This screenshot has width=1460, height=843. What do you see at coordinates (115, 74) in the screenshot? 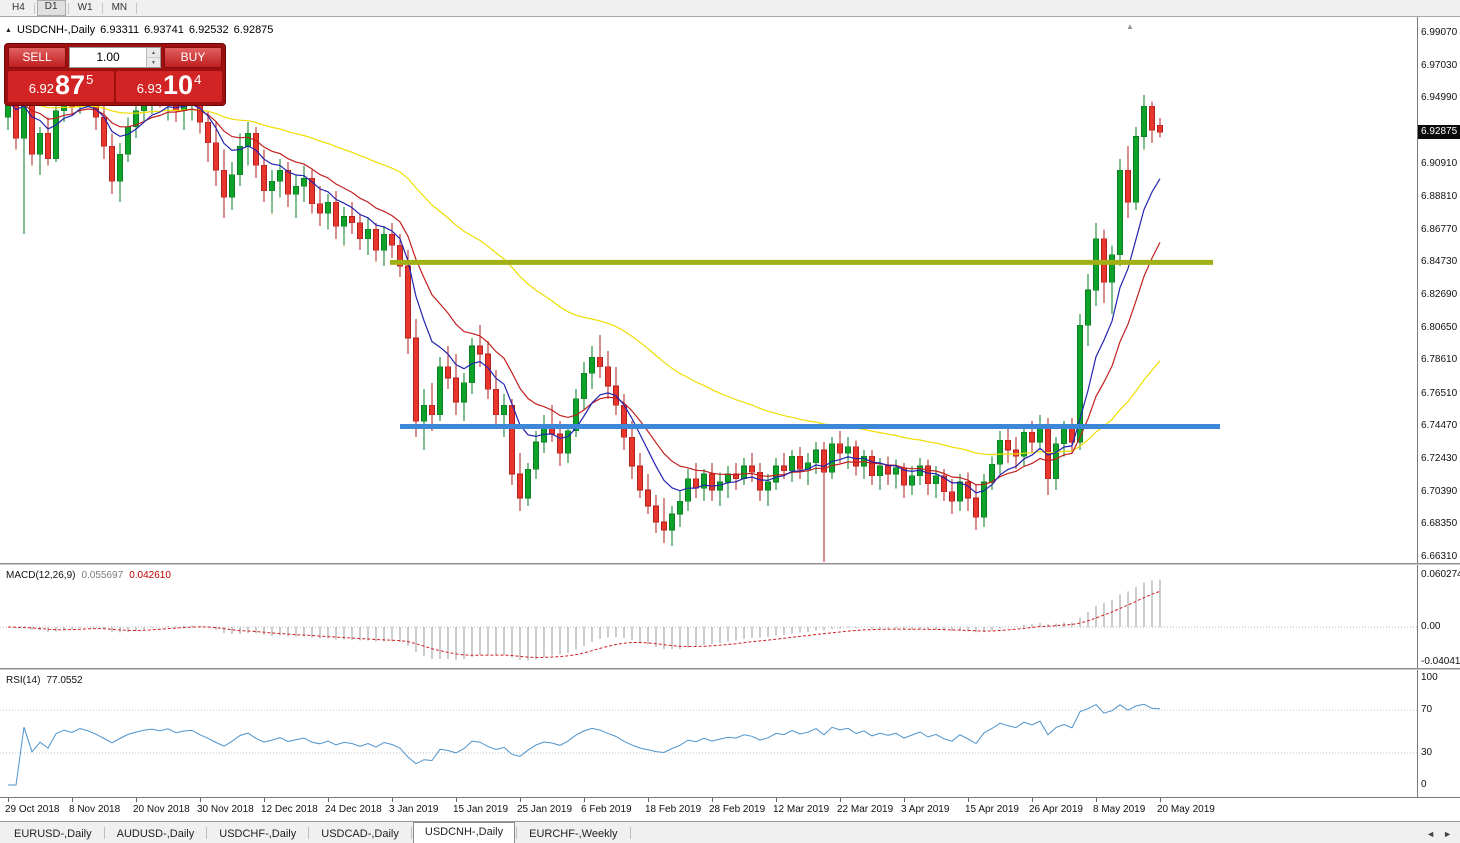
I see `one-click-trading-panel: SELL 1.00 ▲ ▼ BUY 6.92 87 5 6.93` at bounding box center [115, 74].